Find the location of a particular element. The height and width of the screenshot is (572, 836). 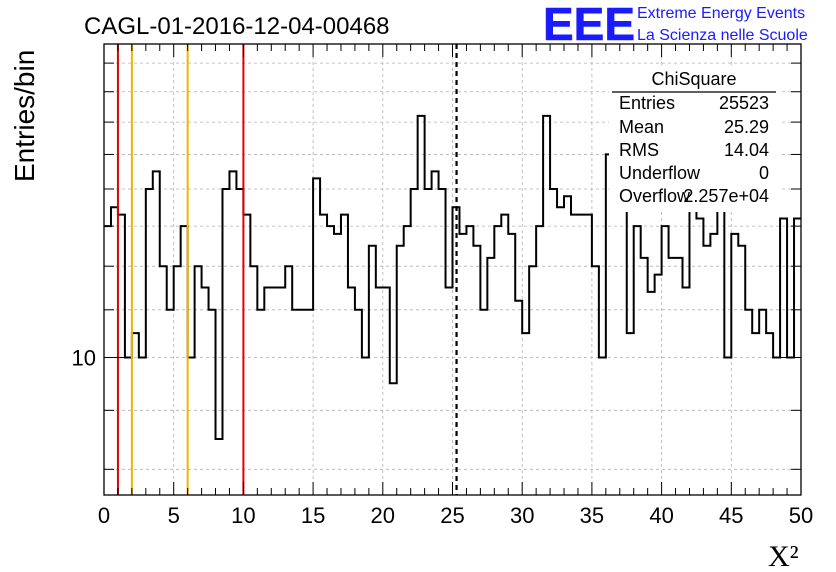

y-axis-label: Entries/bin is located at coordinates (24, 116).